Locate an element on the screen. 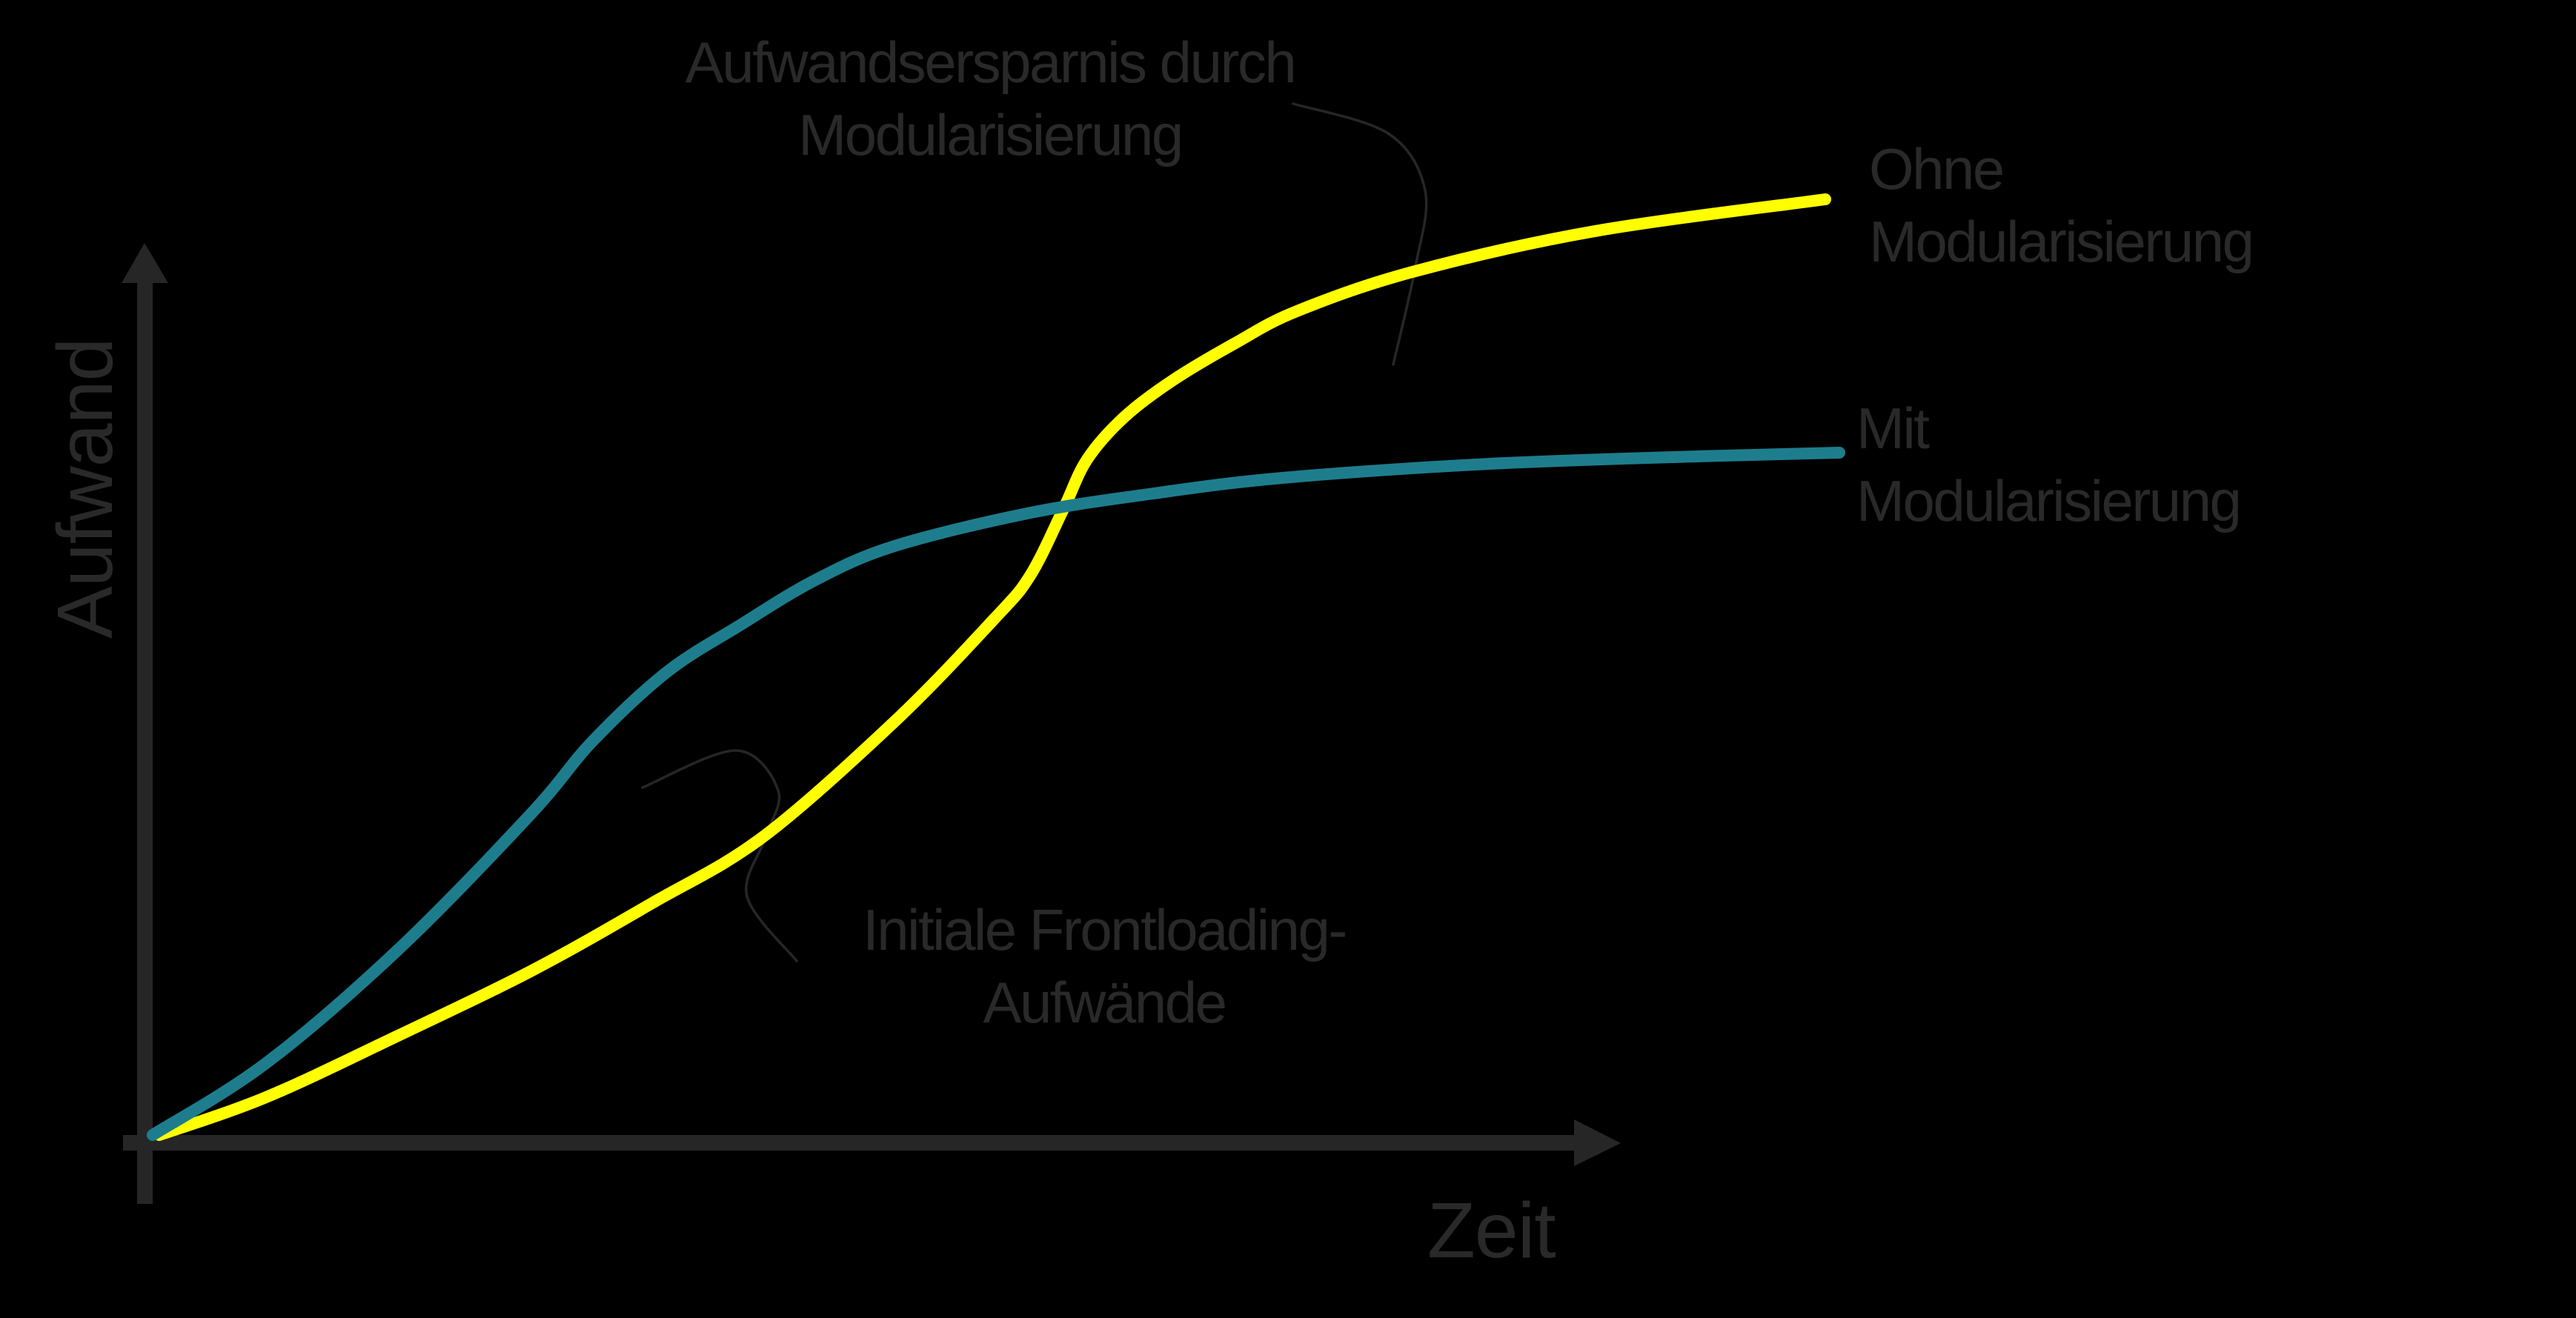 The height and width of the screenshot is (1318, 2576). series-label-mit-line-1: Mit is located at coordinates (1893, 428).